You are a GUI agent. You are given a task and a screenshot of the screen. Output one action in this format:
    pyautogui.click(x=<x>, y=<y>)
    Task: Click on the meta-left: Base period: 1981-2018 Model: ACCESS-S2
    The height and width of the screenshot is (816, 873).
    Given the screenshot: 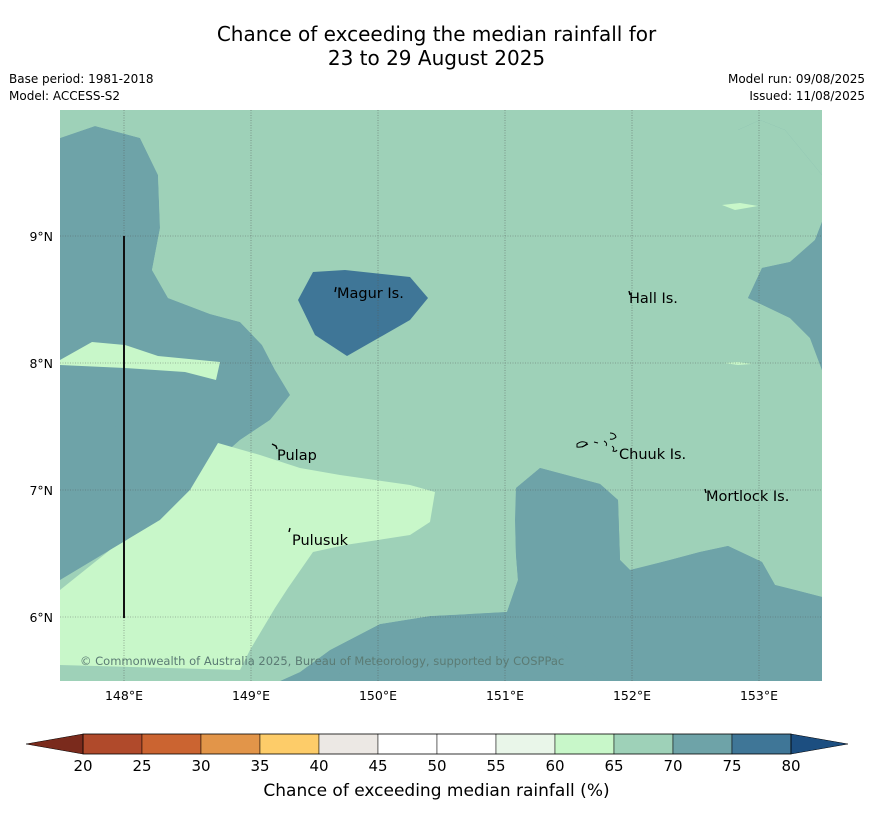 What is the action you would take?
    pyautogui.click(x=81, y=88)
    